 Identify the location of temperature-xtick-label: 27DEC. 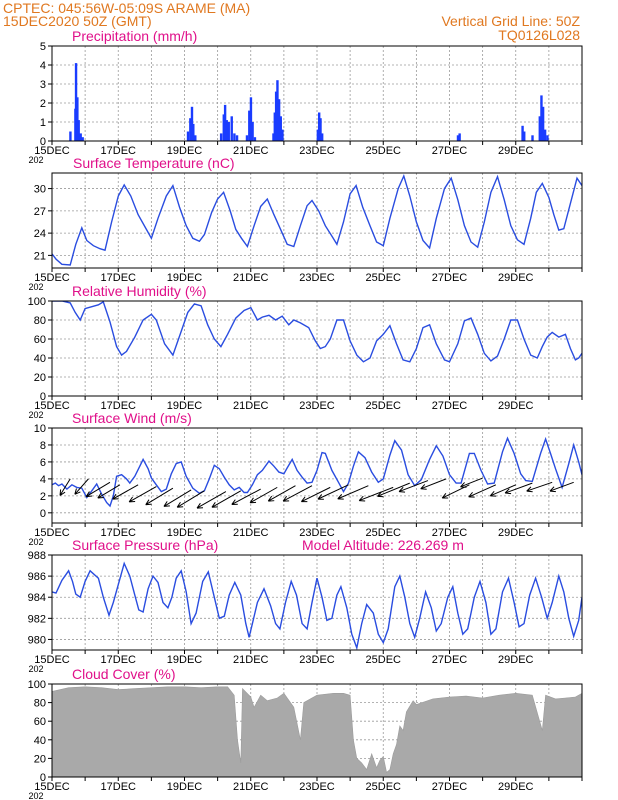
(450, 278).